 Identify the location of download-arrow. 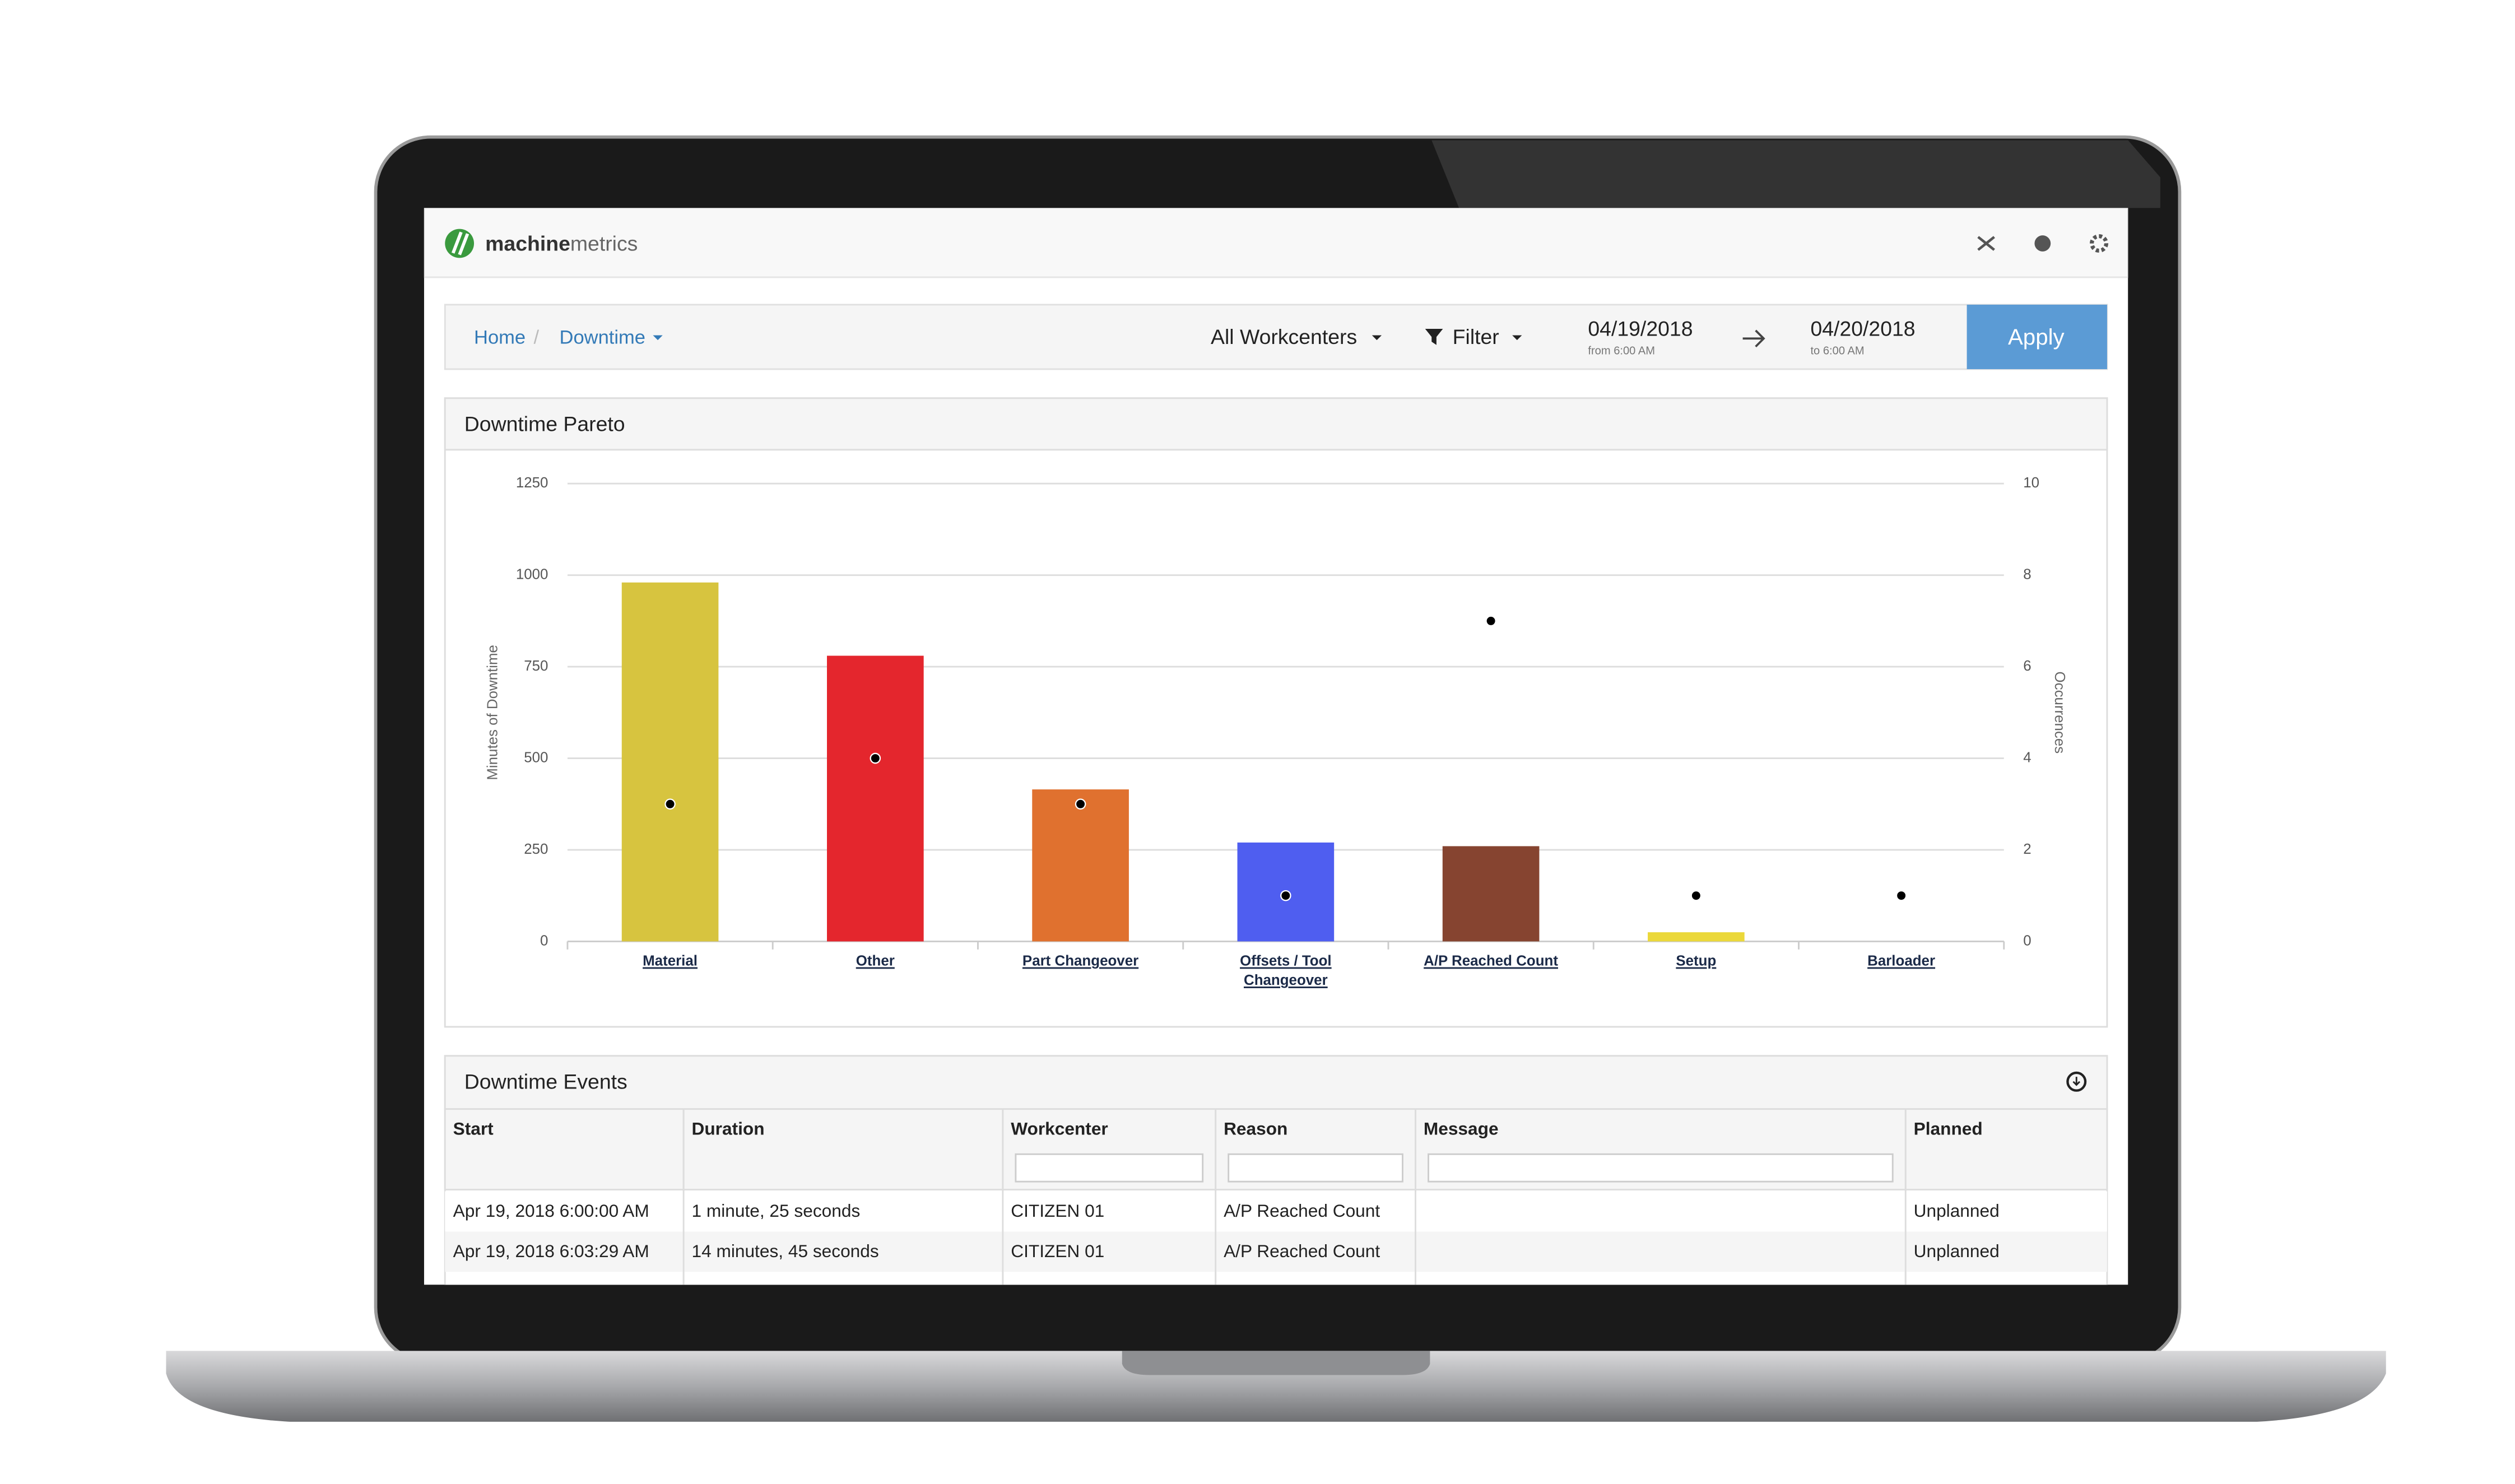
(2076, 1081).